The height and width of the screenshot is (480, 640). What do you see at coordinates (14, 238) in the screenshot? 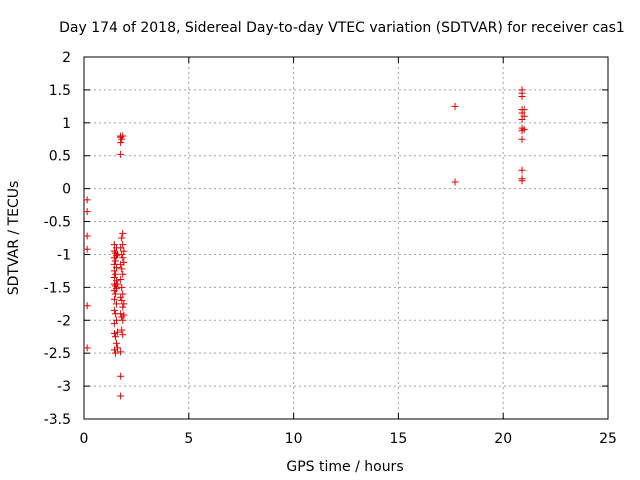
I see `y-axis-label: SDTVAR / TECUs` at bounding box center [14, 238].